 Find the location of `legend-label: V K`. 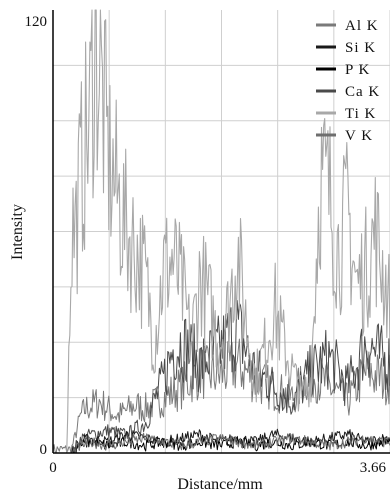

legend-label: V K is located at coordinates (359, 136).